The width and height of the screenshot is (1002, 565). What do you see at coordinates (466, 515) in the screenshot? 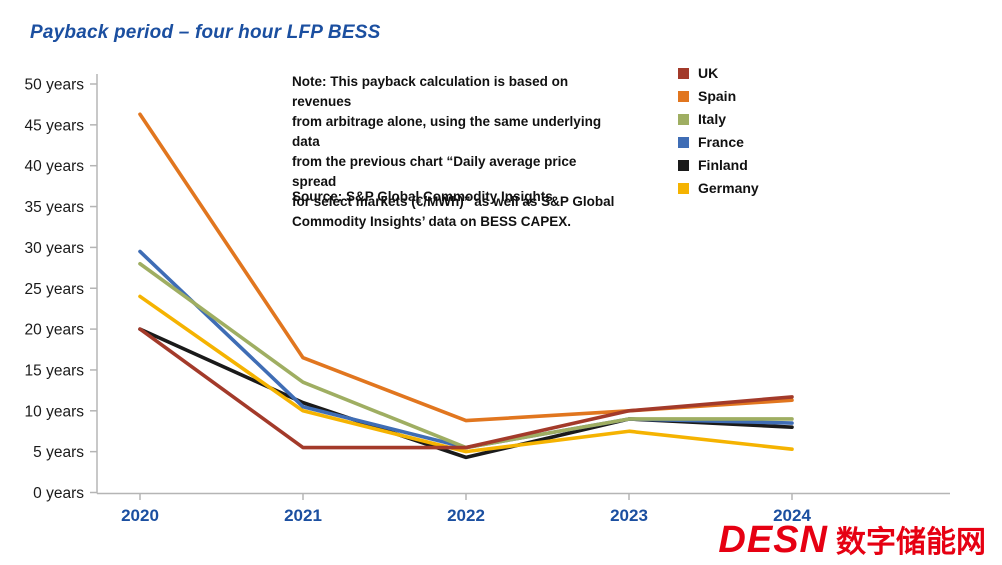
I see `x-tick-label: 2022` at bounding box center [466, 515].